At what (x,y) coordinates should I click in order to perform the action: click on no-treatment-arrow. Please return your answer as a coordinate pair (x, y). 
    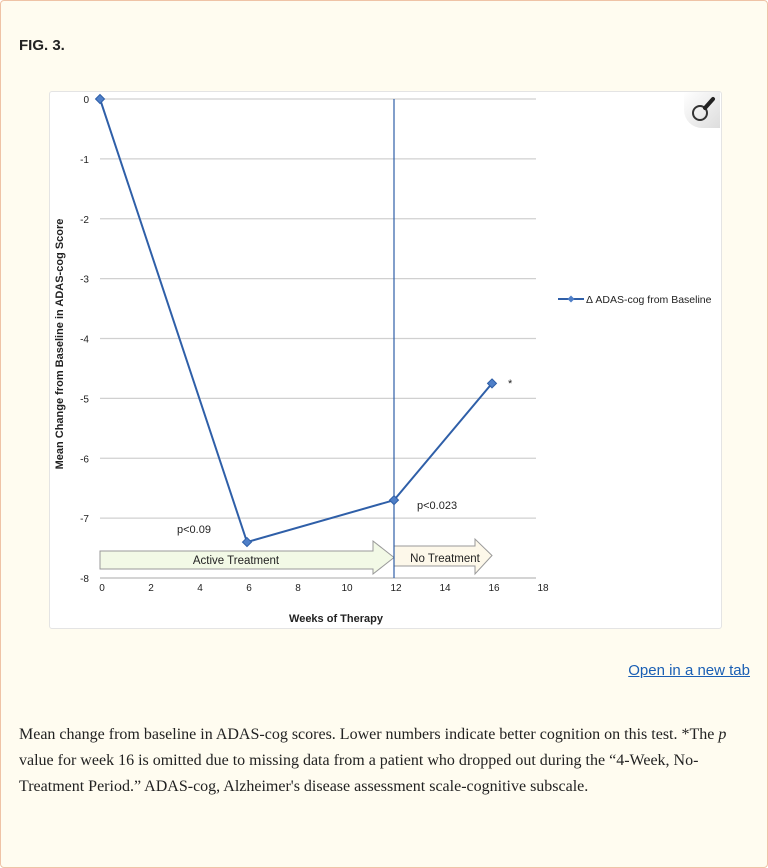
    Looking at the image, I should click on (443, 556).